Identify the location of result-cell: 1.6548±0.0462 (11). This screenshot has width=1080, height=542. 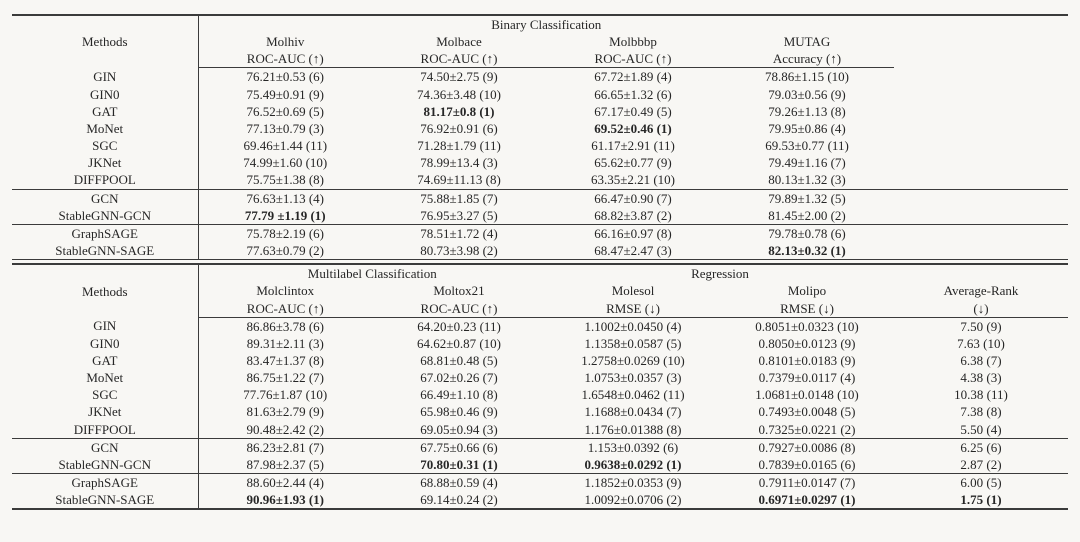
(633, 395).